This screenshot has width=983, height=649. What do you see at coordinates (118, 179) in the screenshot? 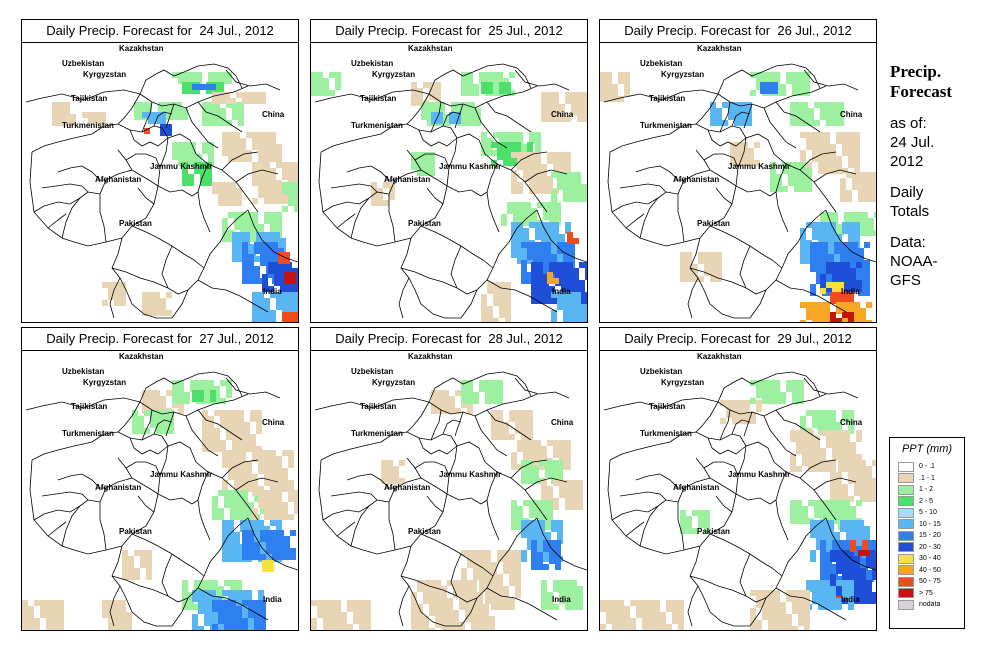
I see `country-label: Afghanistan` at bounding box center [118, 179].